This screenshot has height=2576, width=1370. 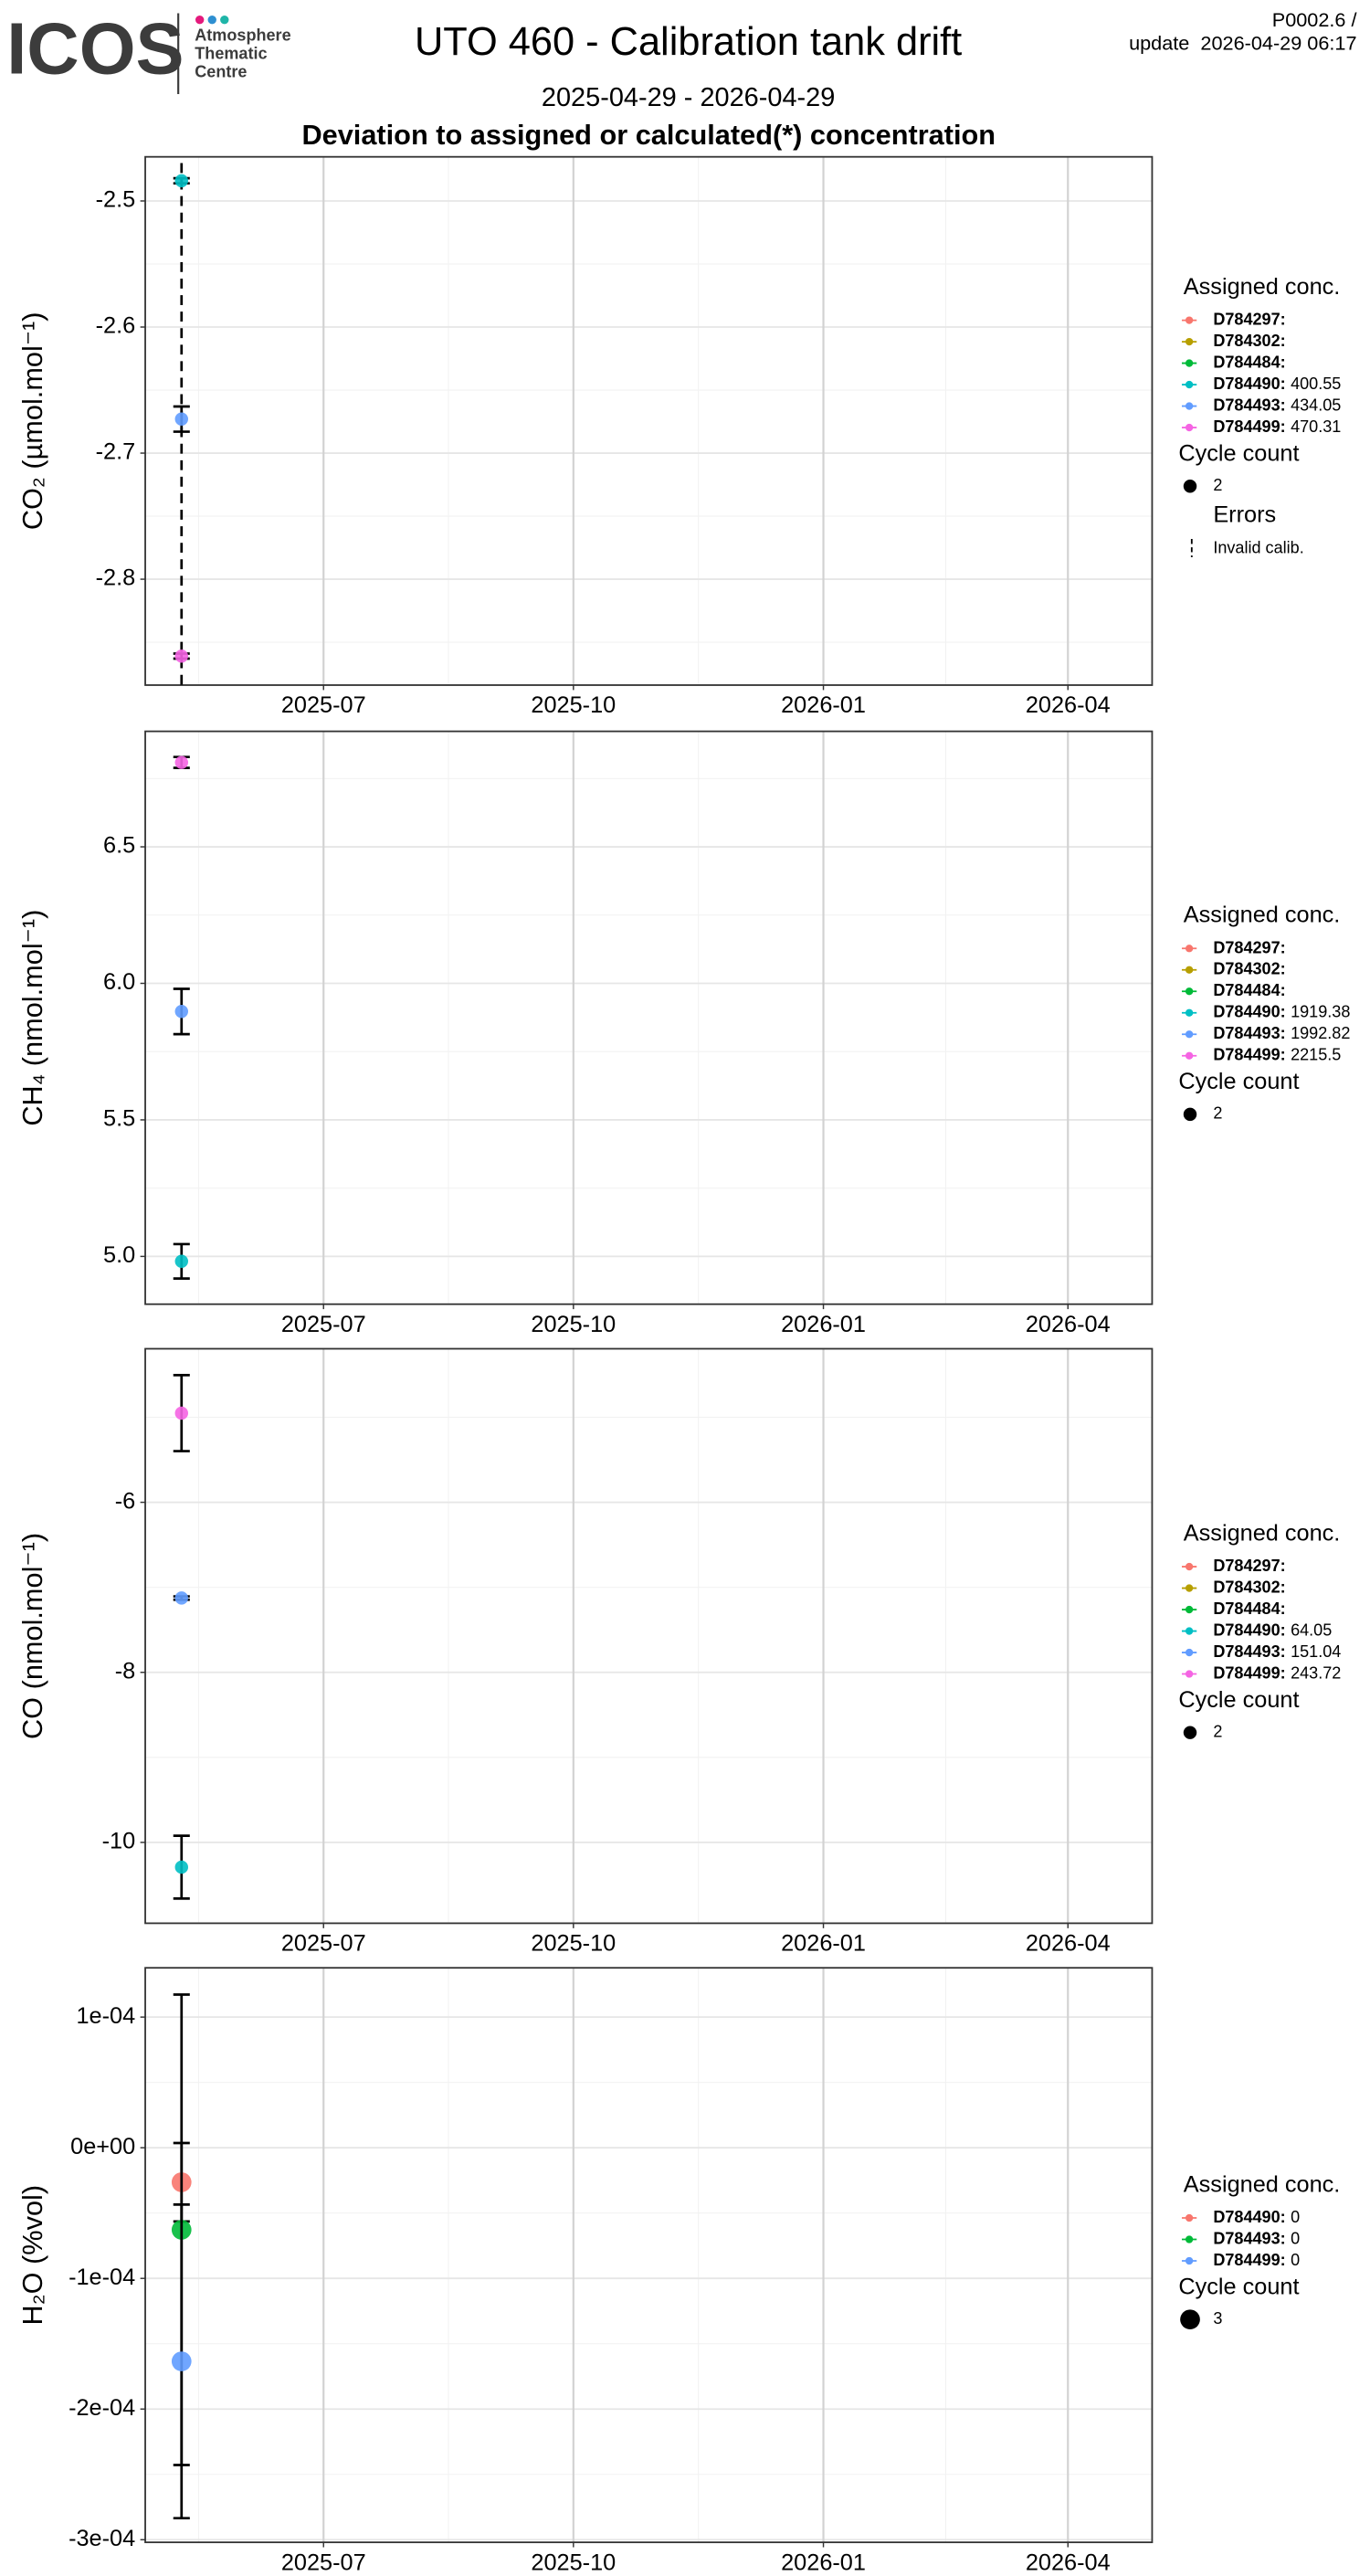 I want to click on error-legend-label: Invalid calib., so click(x=1258, y=548).